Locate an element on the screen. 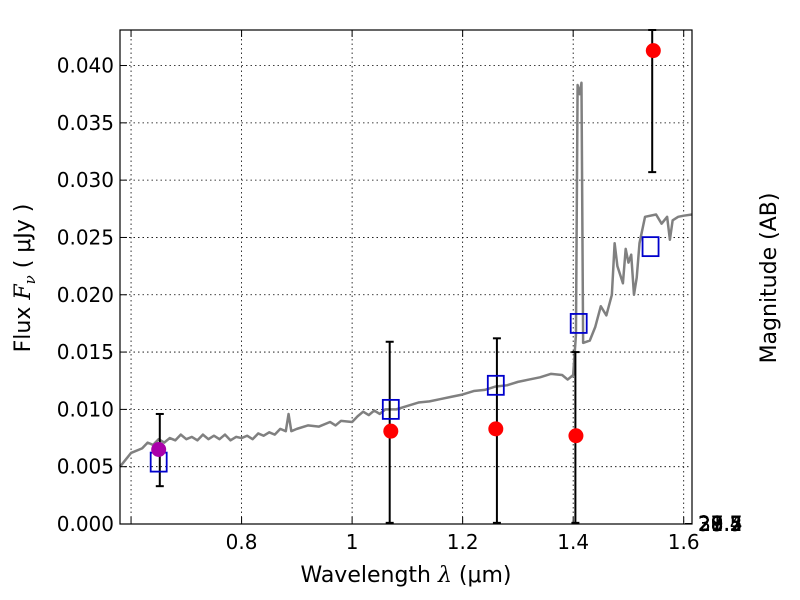 The height and width of the screenshot is (600, 800). magnitude-tick-label: 29.5 is located at coordinates (720, 524).